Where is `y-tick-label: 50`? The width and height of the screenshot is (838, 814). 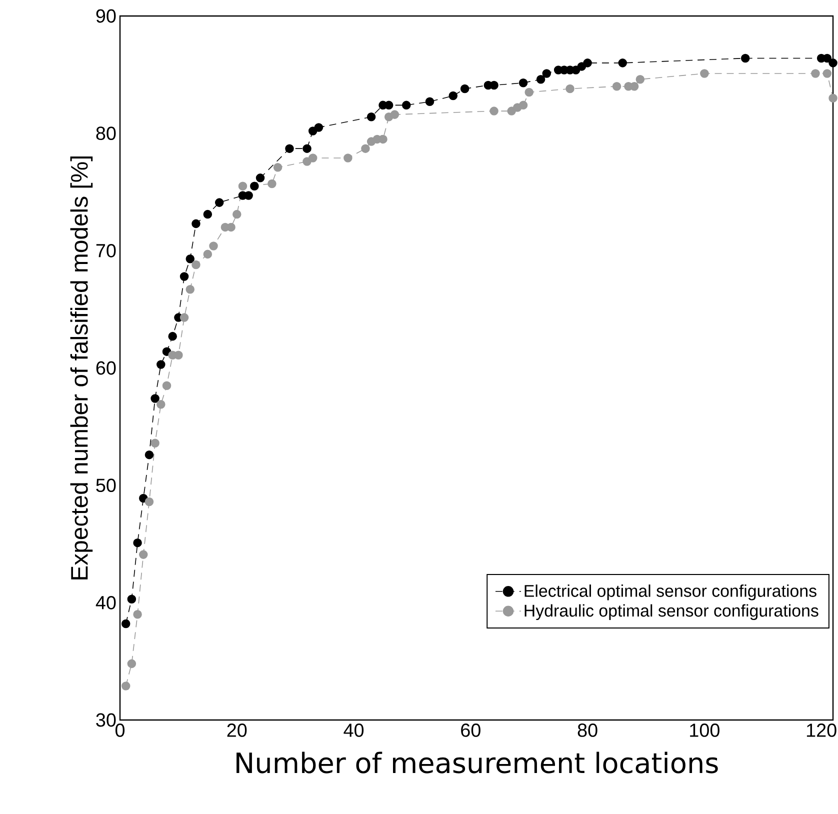 y-tick-label: 50 is located at coordinates (106, 485).